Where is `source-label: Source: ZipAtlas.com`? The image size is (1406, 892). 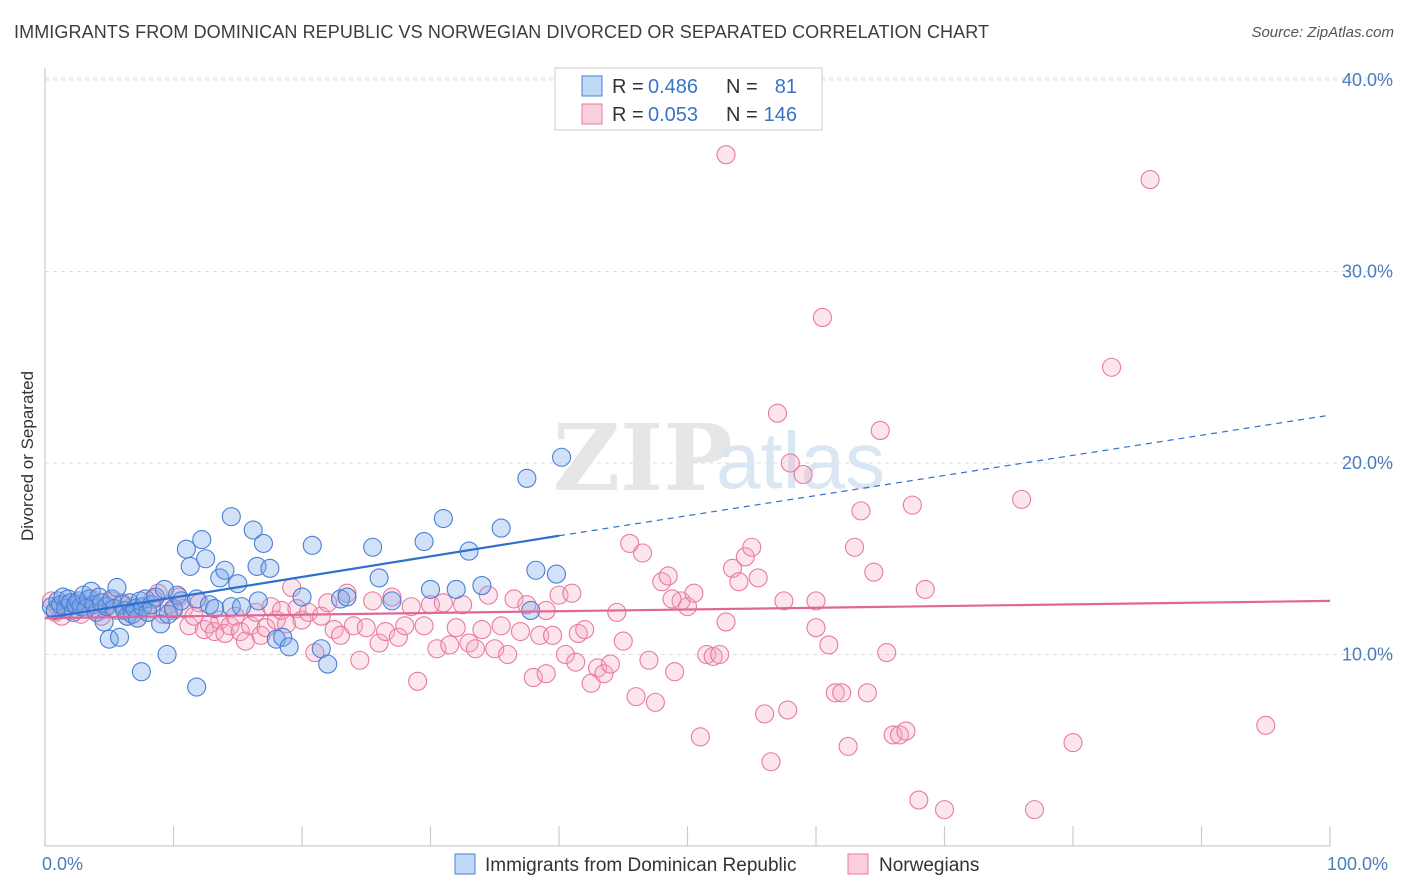 source-label: Source: ZipAtlas.com is located at coordinates (1322, 32).